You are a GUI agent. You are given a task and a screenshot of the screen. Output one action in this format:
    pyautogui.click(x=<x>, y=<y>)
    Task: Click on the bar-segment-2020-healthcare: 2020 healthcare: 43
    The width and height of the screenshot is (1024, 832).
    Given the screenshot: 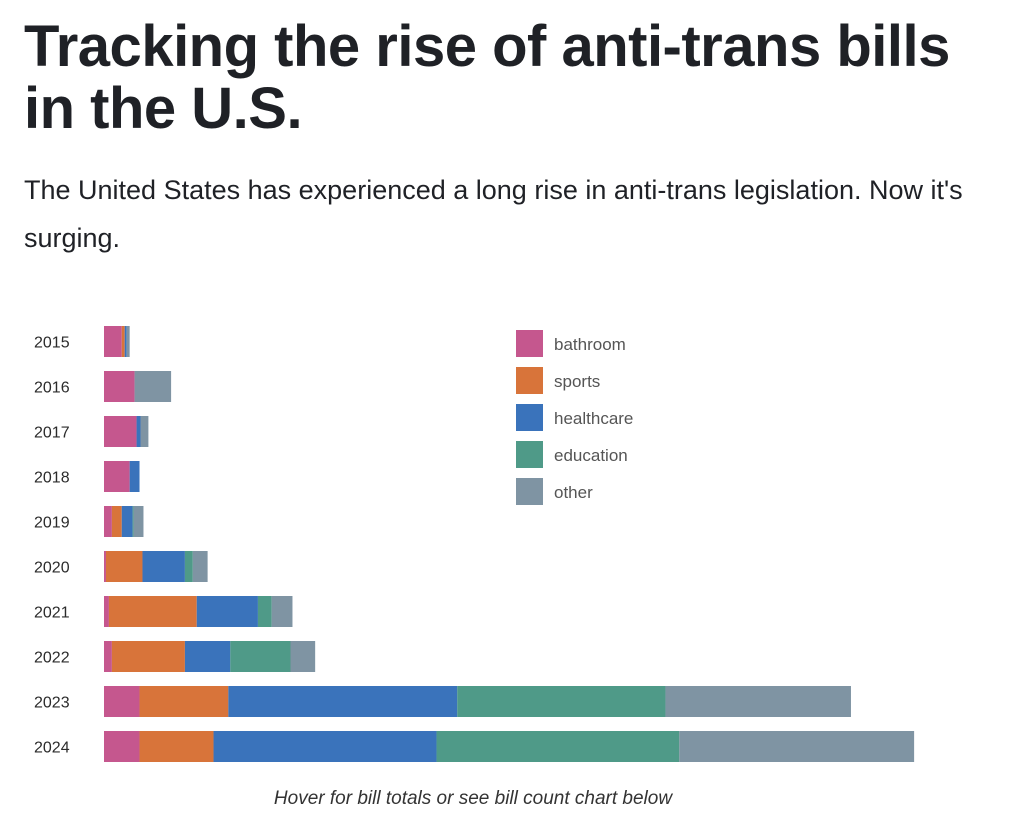 What is the action you would take?
    pyautogui.click(x=163, y=566)
    